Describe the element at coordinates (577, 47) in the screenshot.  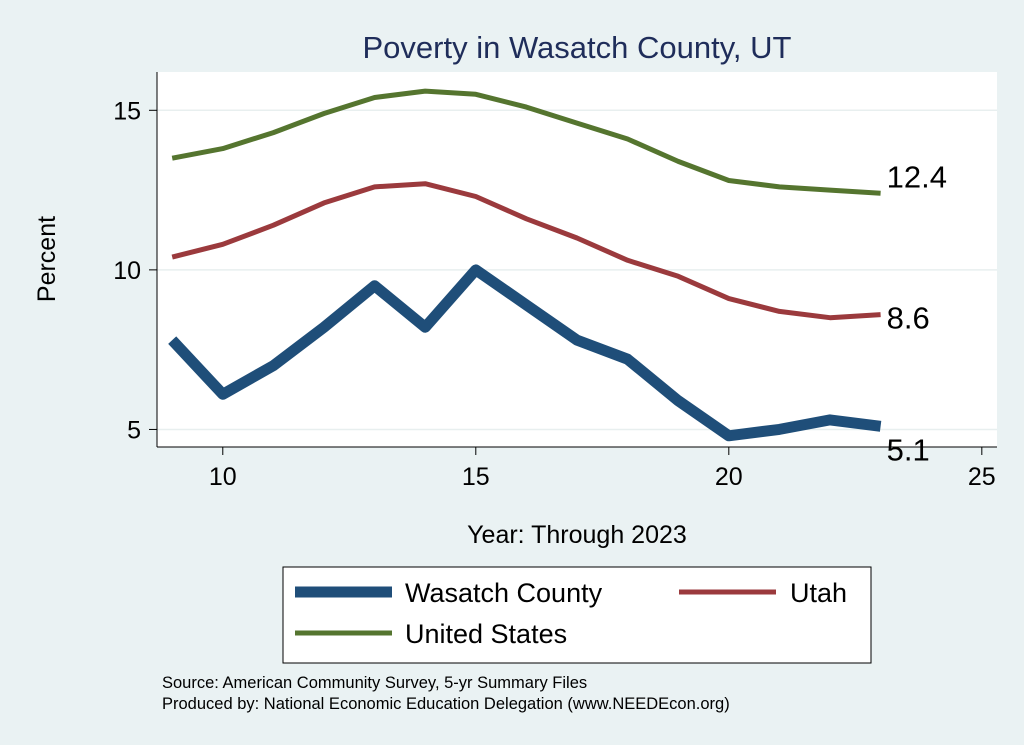
I see `chart-title: Poverty in Wasatch County, UT` at that location.